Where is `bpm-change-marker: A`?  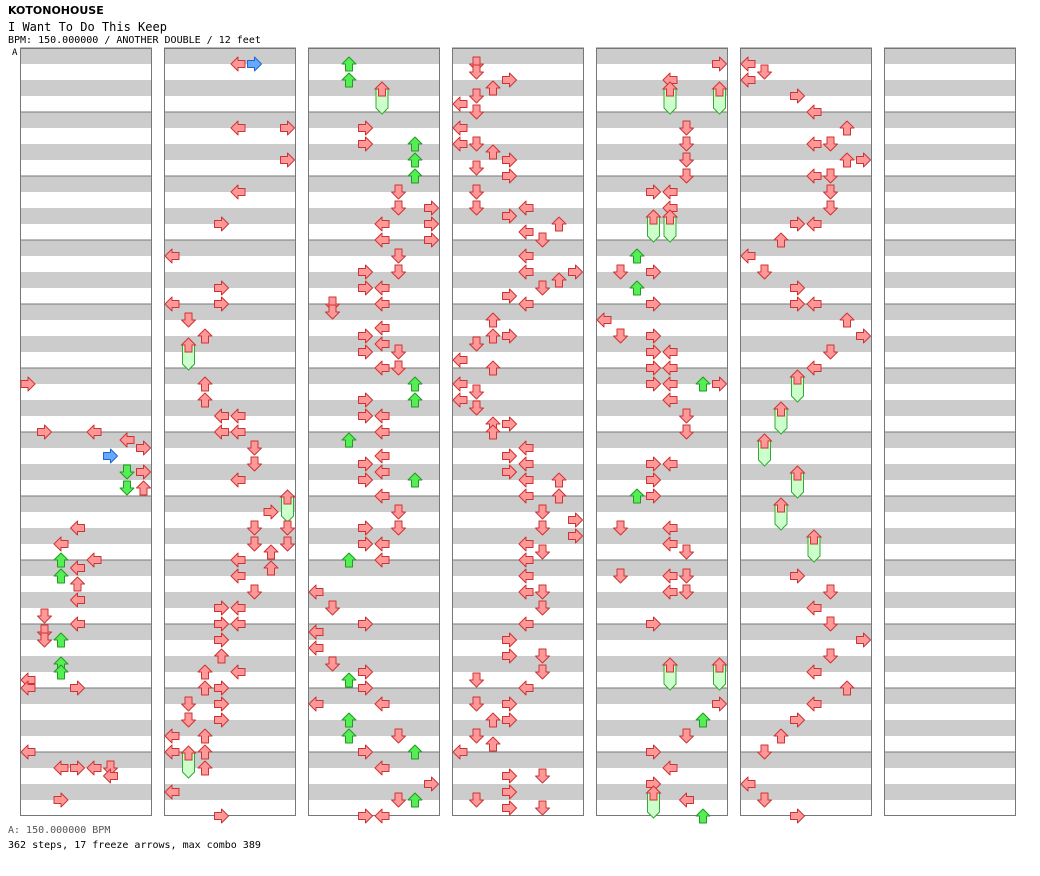
bpm-change-marker: A is located at coordinates (15, 53).